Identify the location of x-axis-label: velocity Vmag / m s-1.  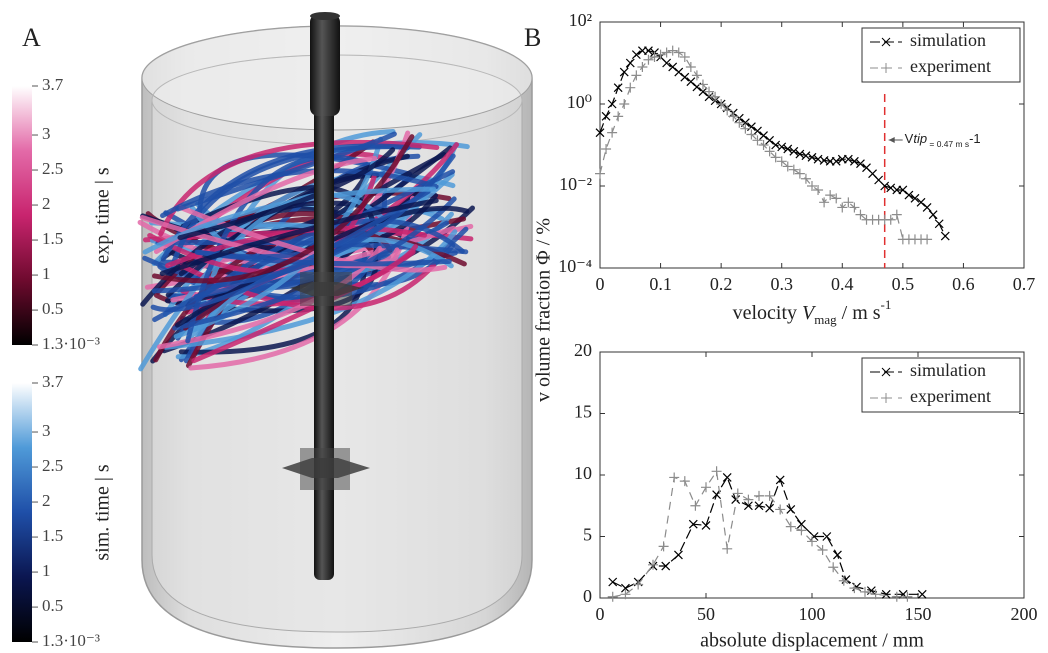
(812, 312).